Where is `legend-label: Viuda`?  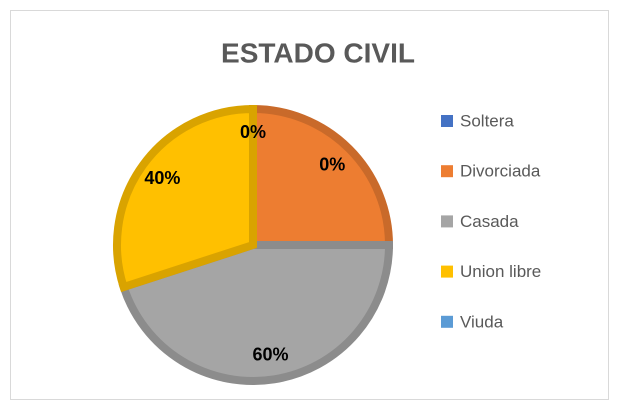
legend-label: Viuda is located at coordinates (482, 321).